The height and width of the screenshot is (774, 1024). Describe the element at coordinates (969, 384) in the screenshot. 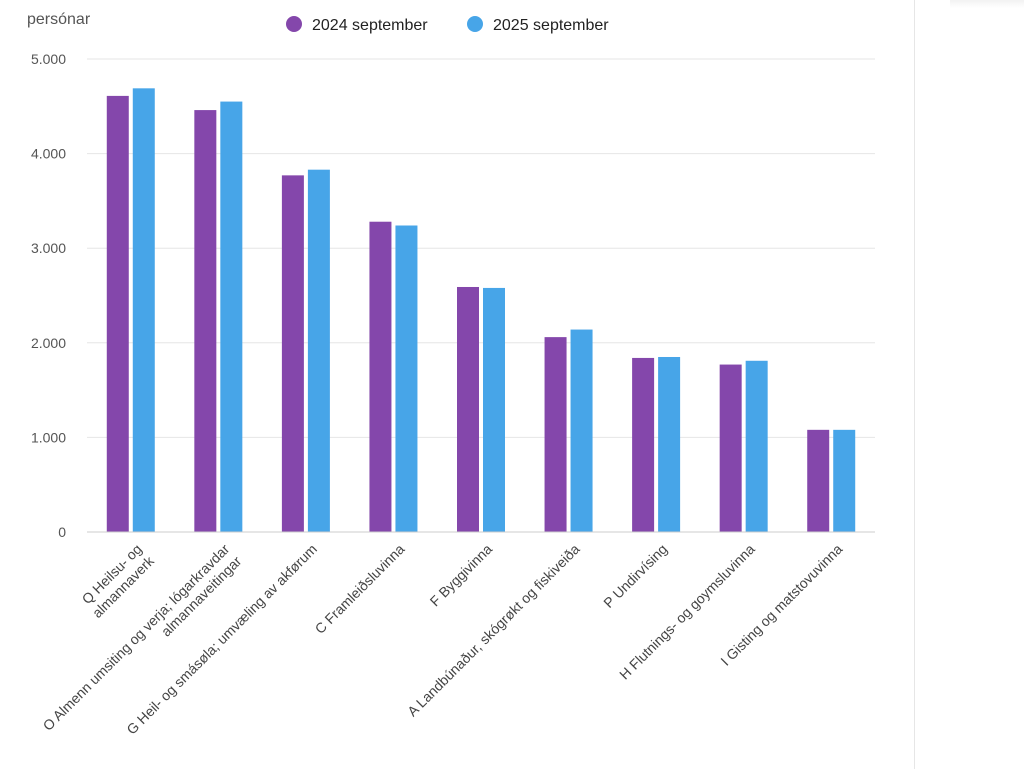

I see `side-panel` at that location.